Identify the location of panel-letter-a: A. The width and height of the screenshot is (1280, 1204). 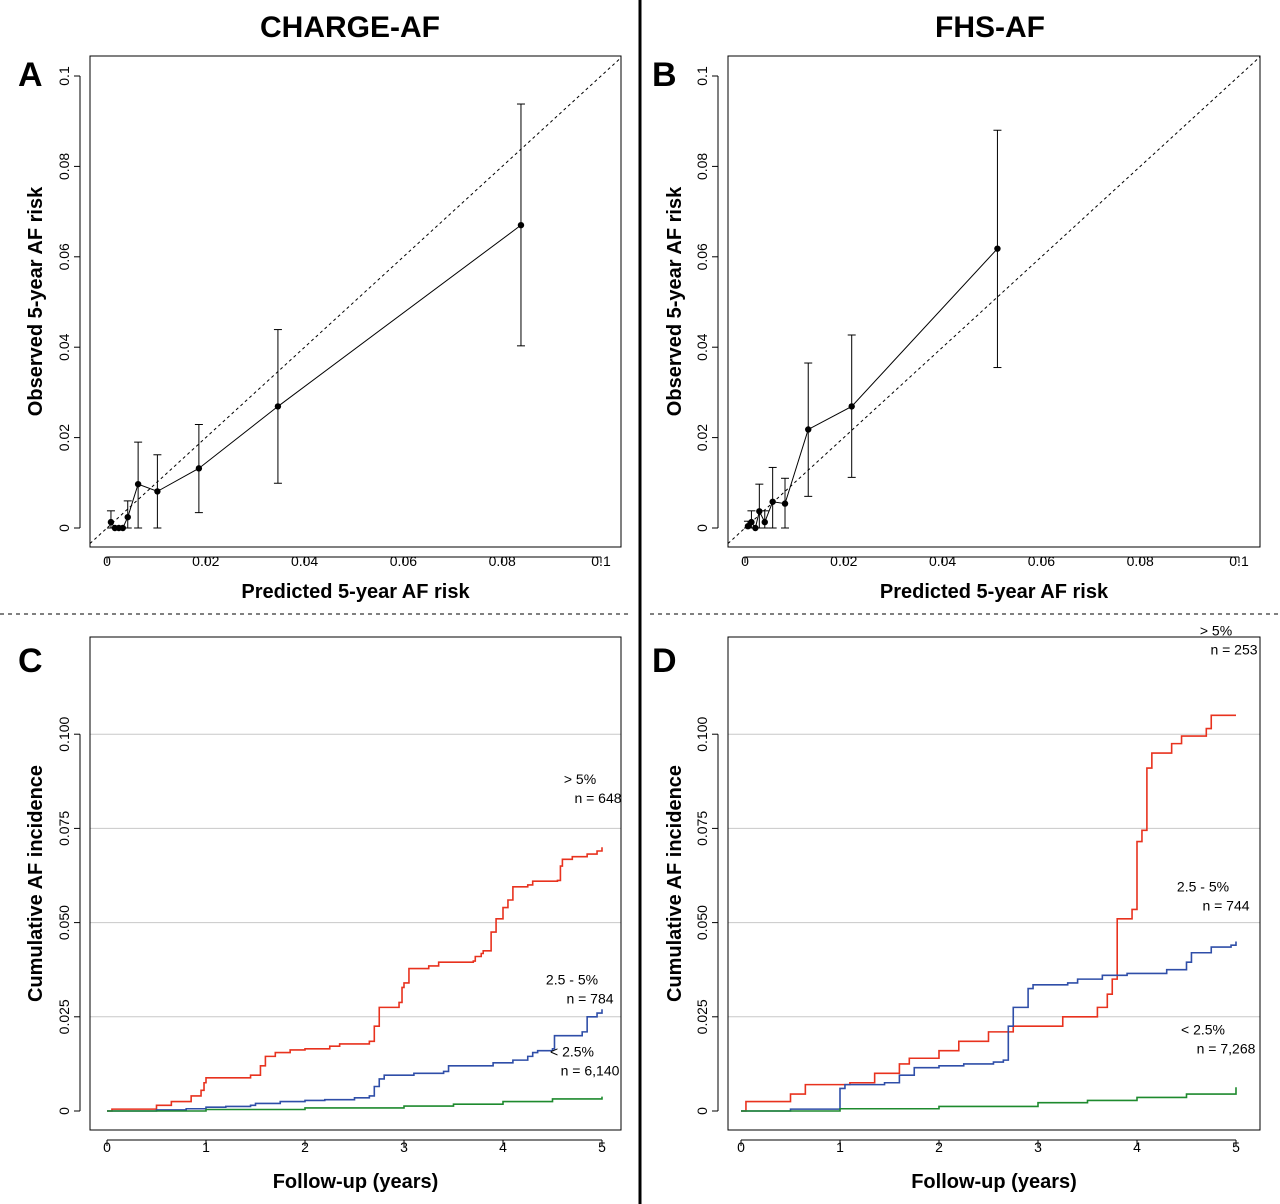
(30, 75).